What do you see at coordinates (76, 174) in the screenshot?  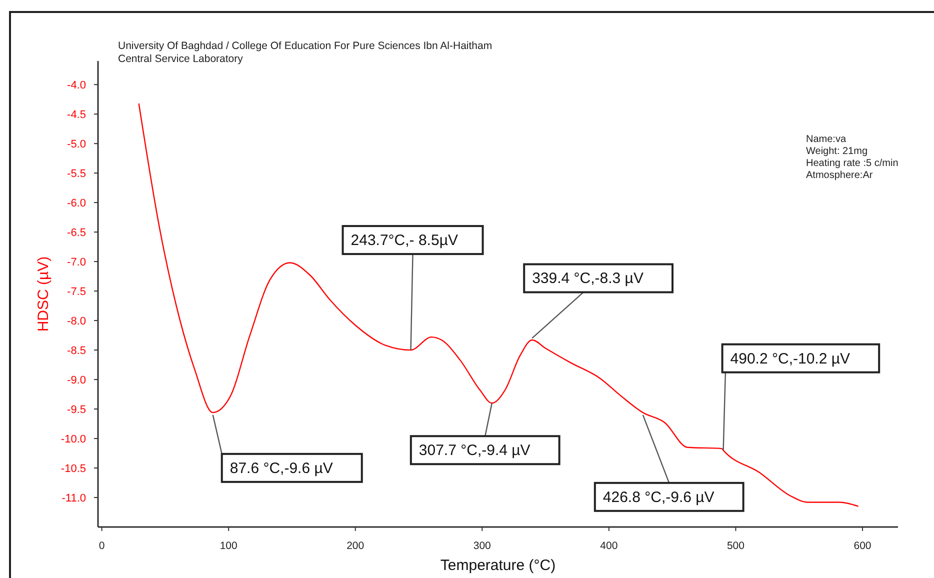 I see `y-tick-label: -5.5` at bounding box center [76, 174].